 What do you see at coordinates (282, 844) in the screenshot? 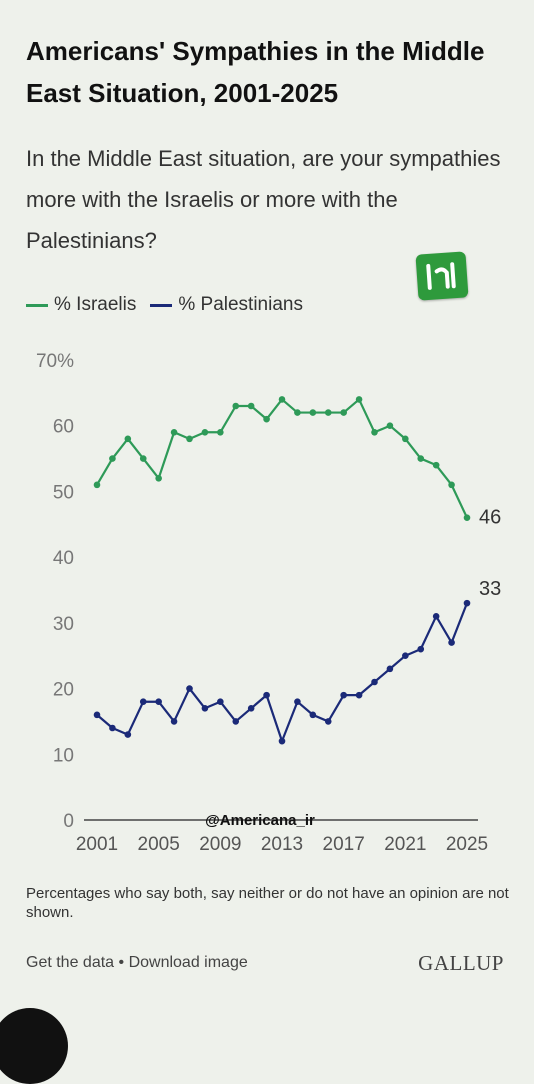
I see `x-tick-label: 2013` at bounding box center [282, 844].